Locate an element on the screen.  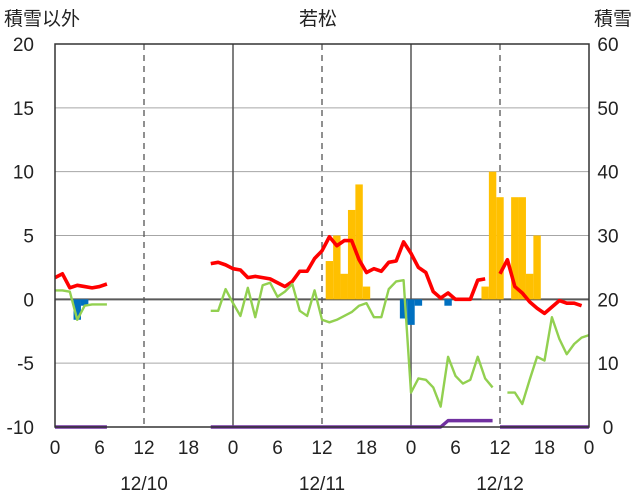
date-label: 12/12 is located at coordinates (500, 484).